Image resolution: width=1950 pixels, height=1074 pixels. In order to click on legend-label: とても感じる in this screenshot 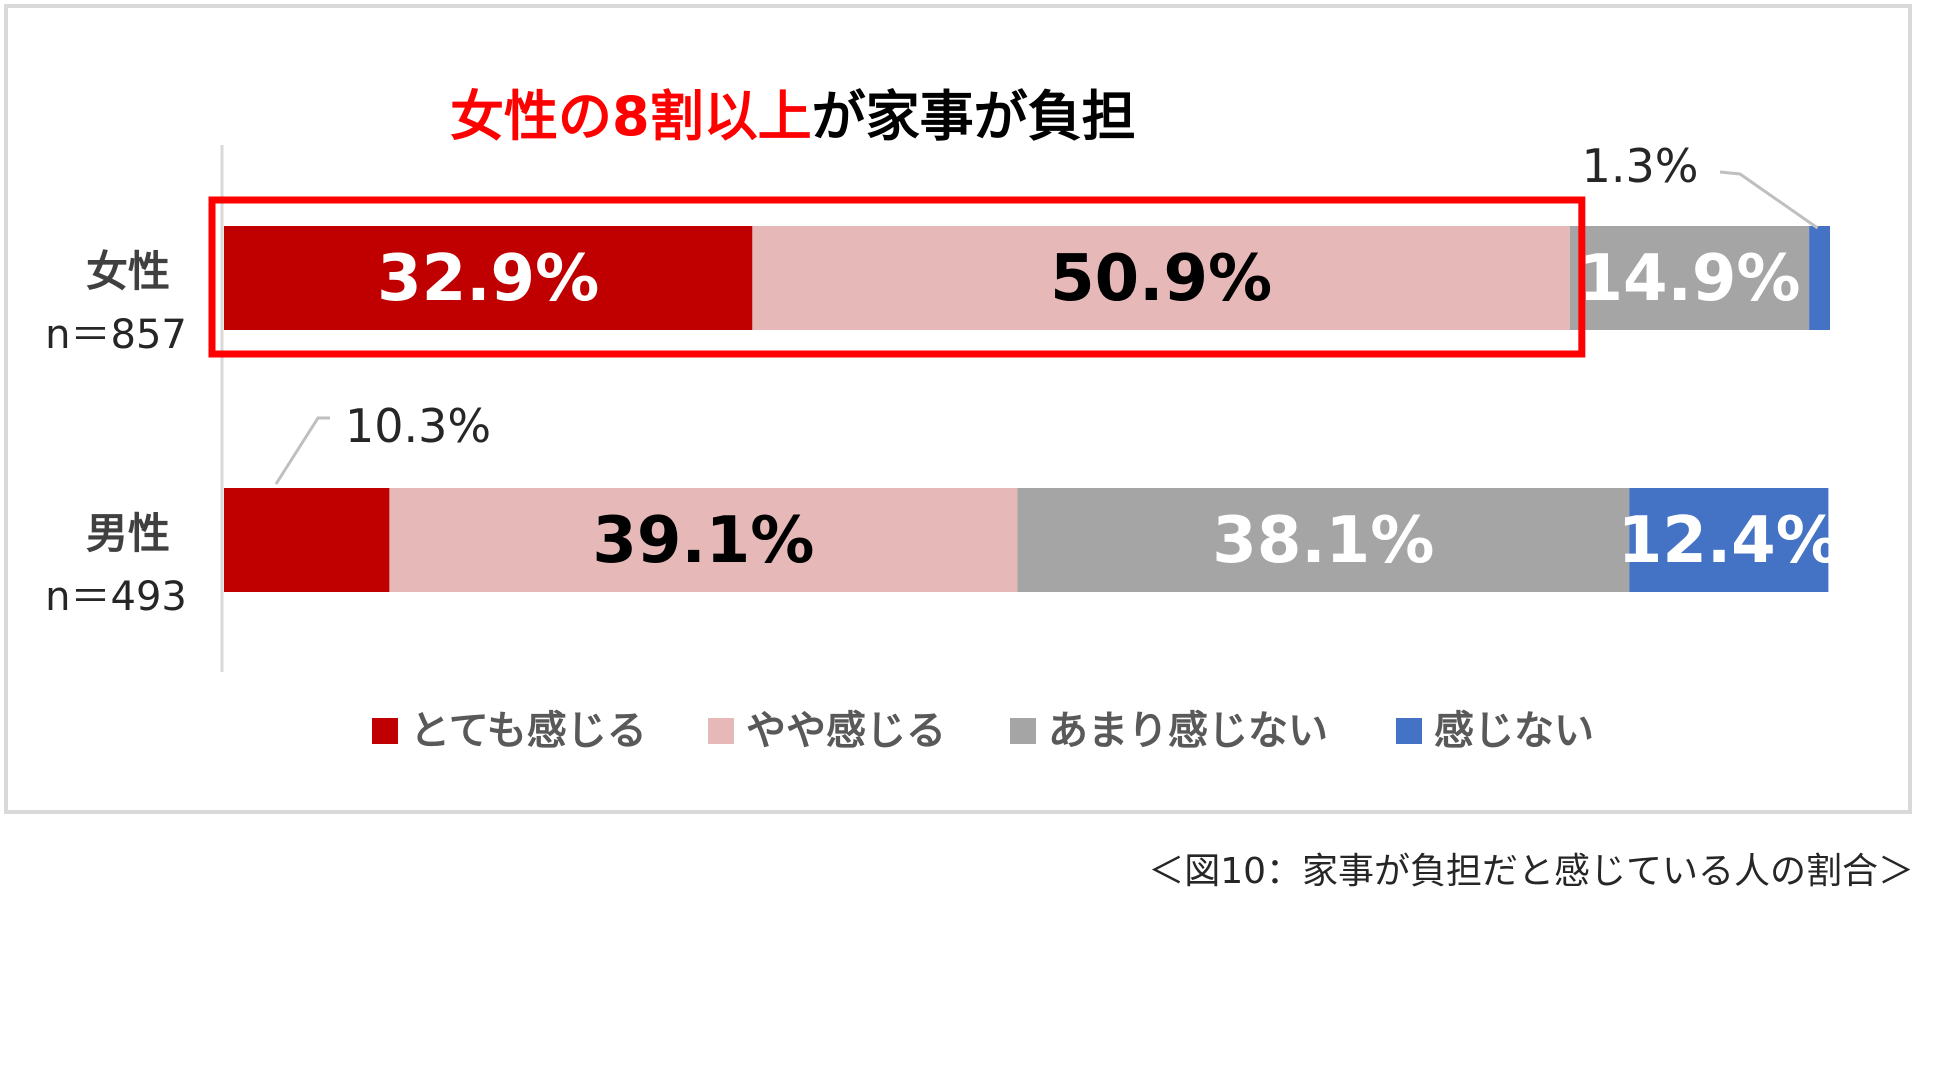, I will do `click(528, 731)`.